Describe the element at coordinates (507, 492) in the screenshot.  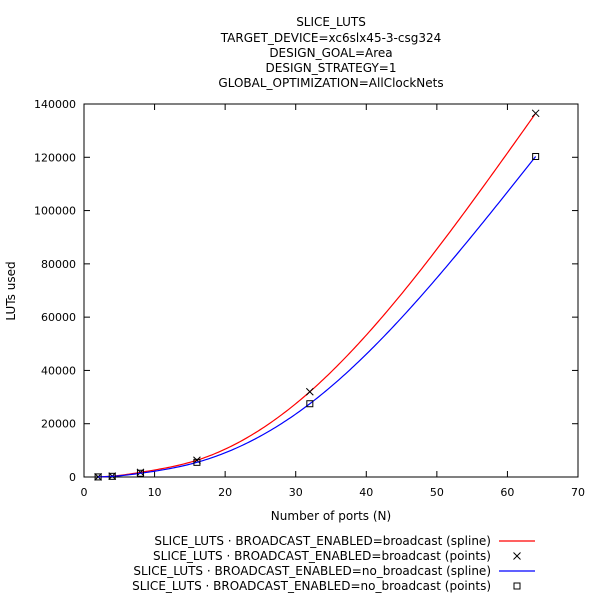
I see `x-tick-label: 60` at that location.